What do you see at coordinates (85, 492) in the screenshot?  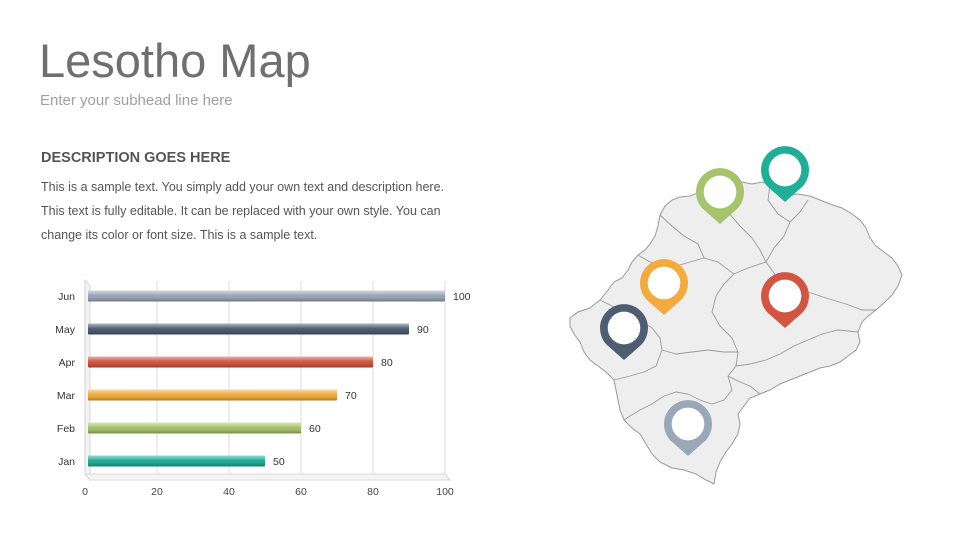 I see `x-tick-label: 0` at bounding box center [85, 492].